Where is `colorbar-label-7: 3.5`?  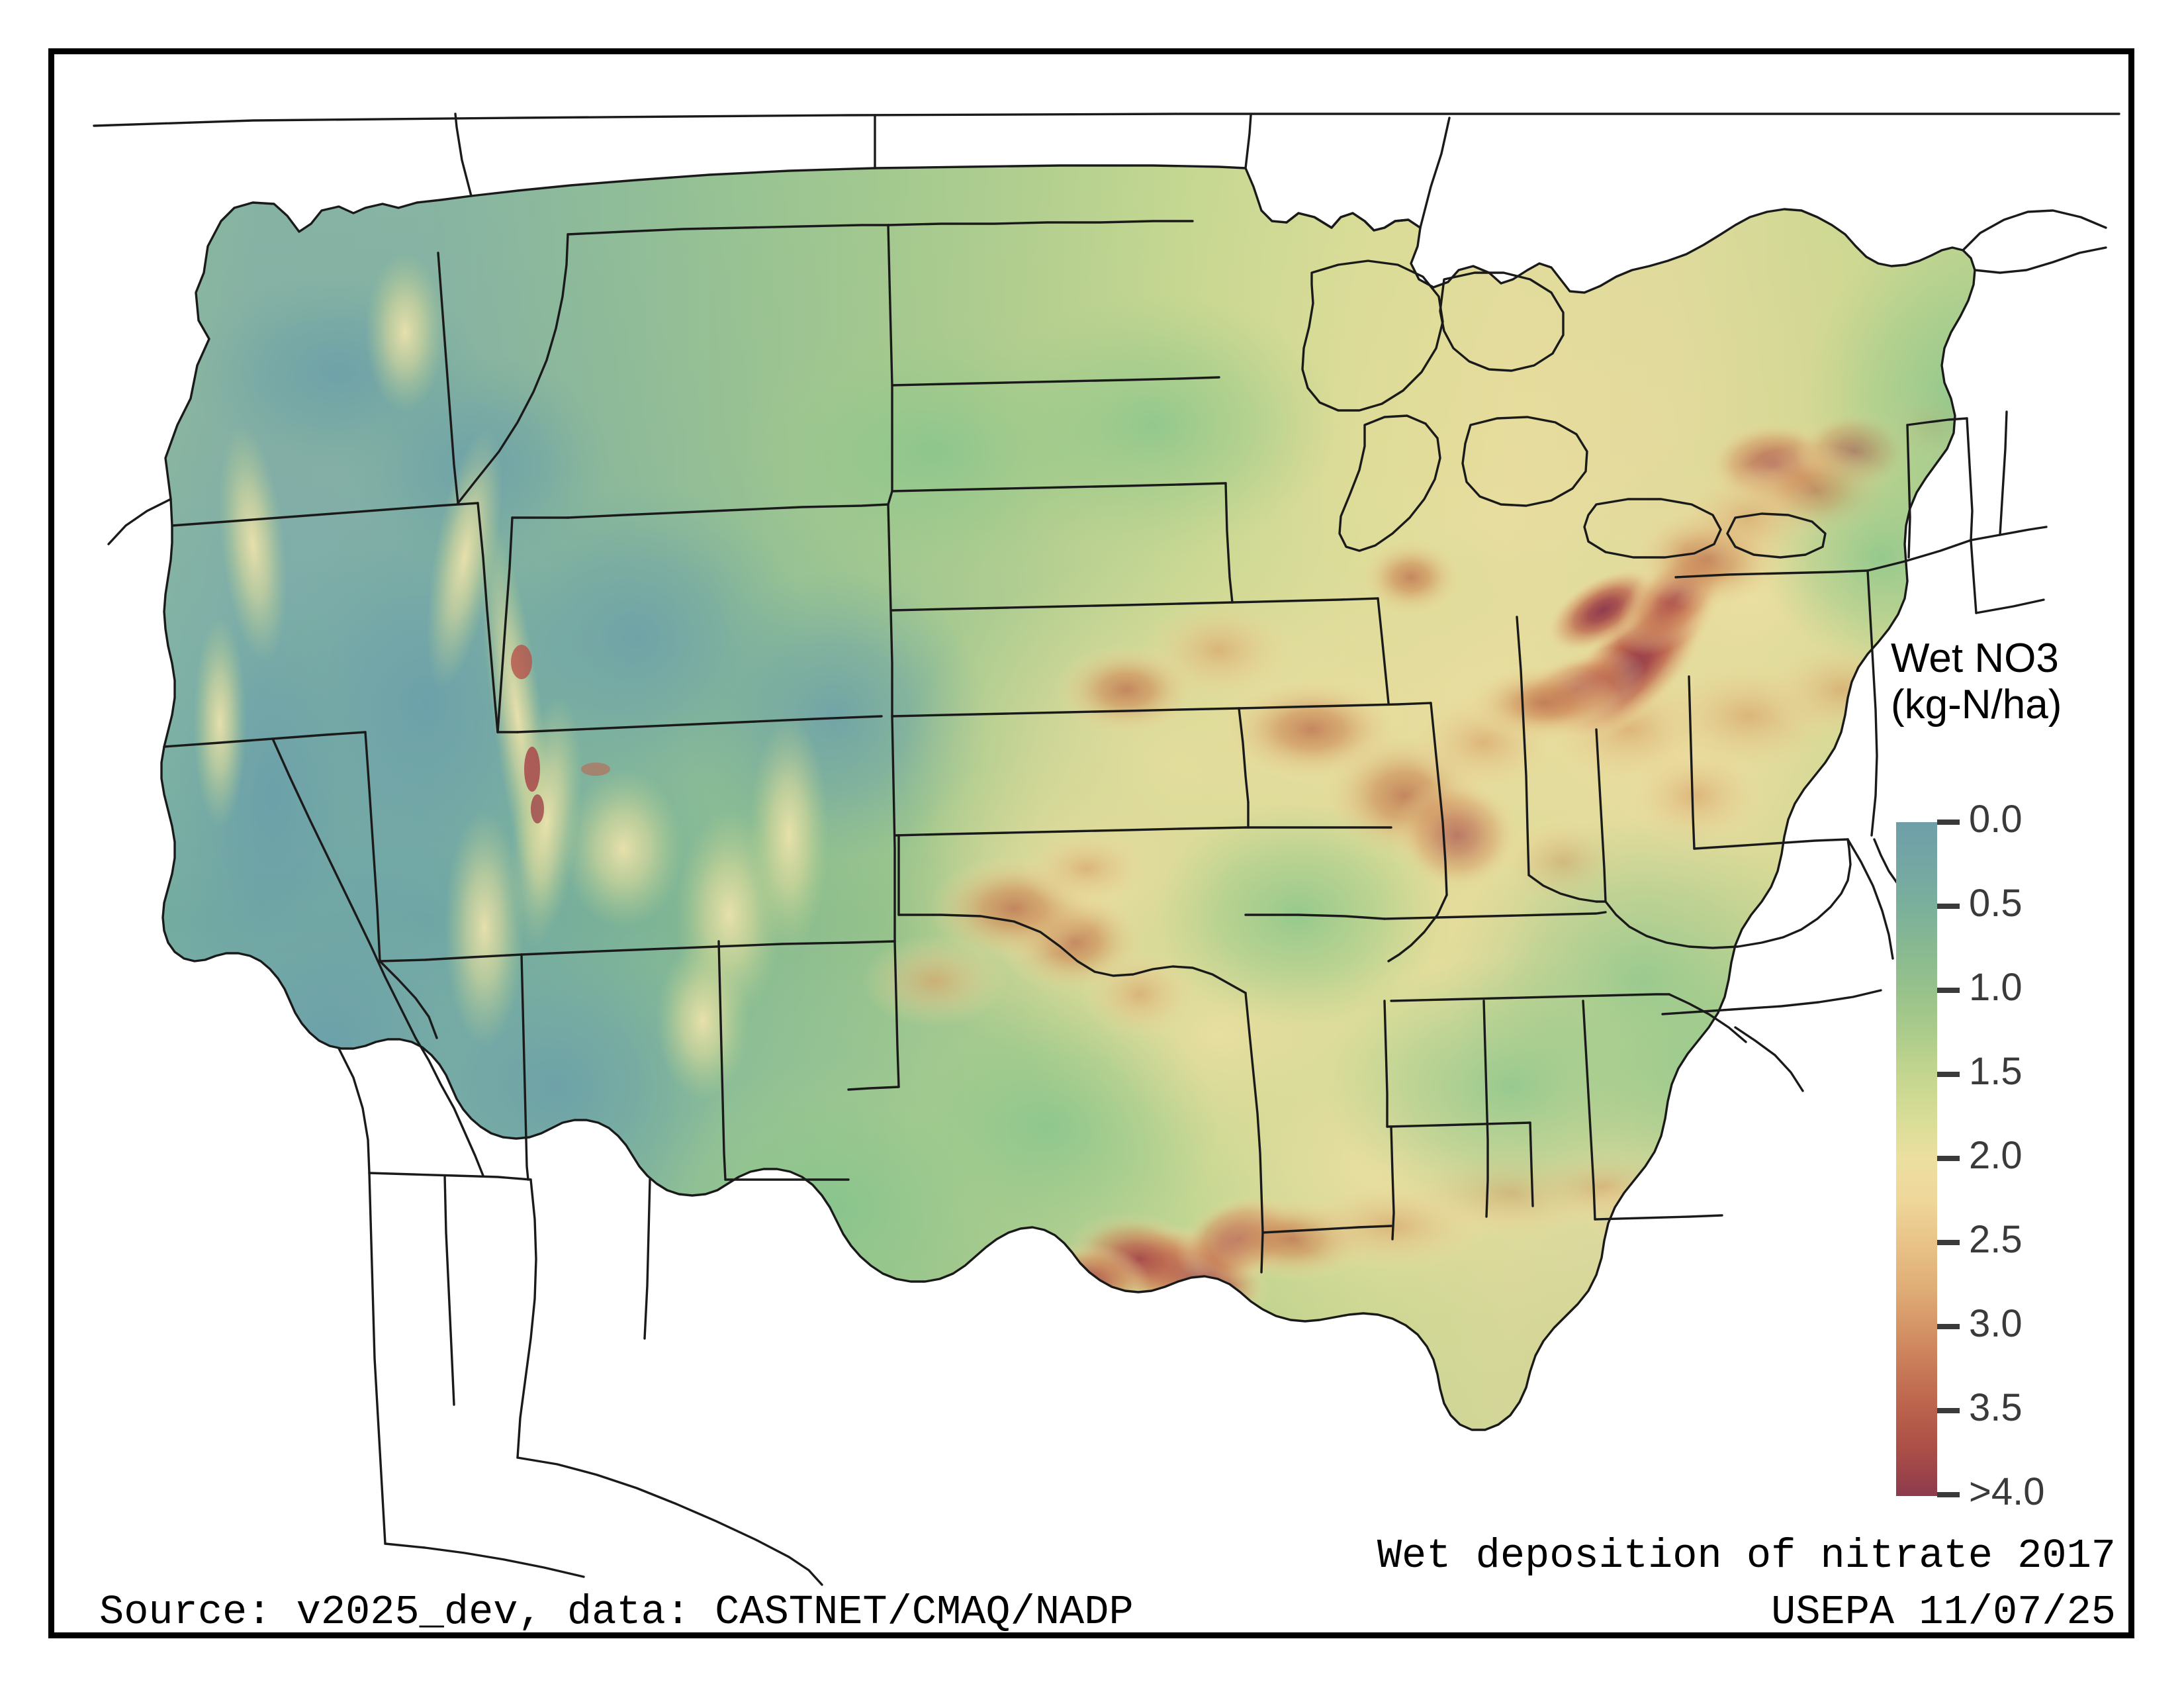 colorbar-label-7: 3.5 is located at coordinates (1996, 1407).